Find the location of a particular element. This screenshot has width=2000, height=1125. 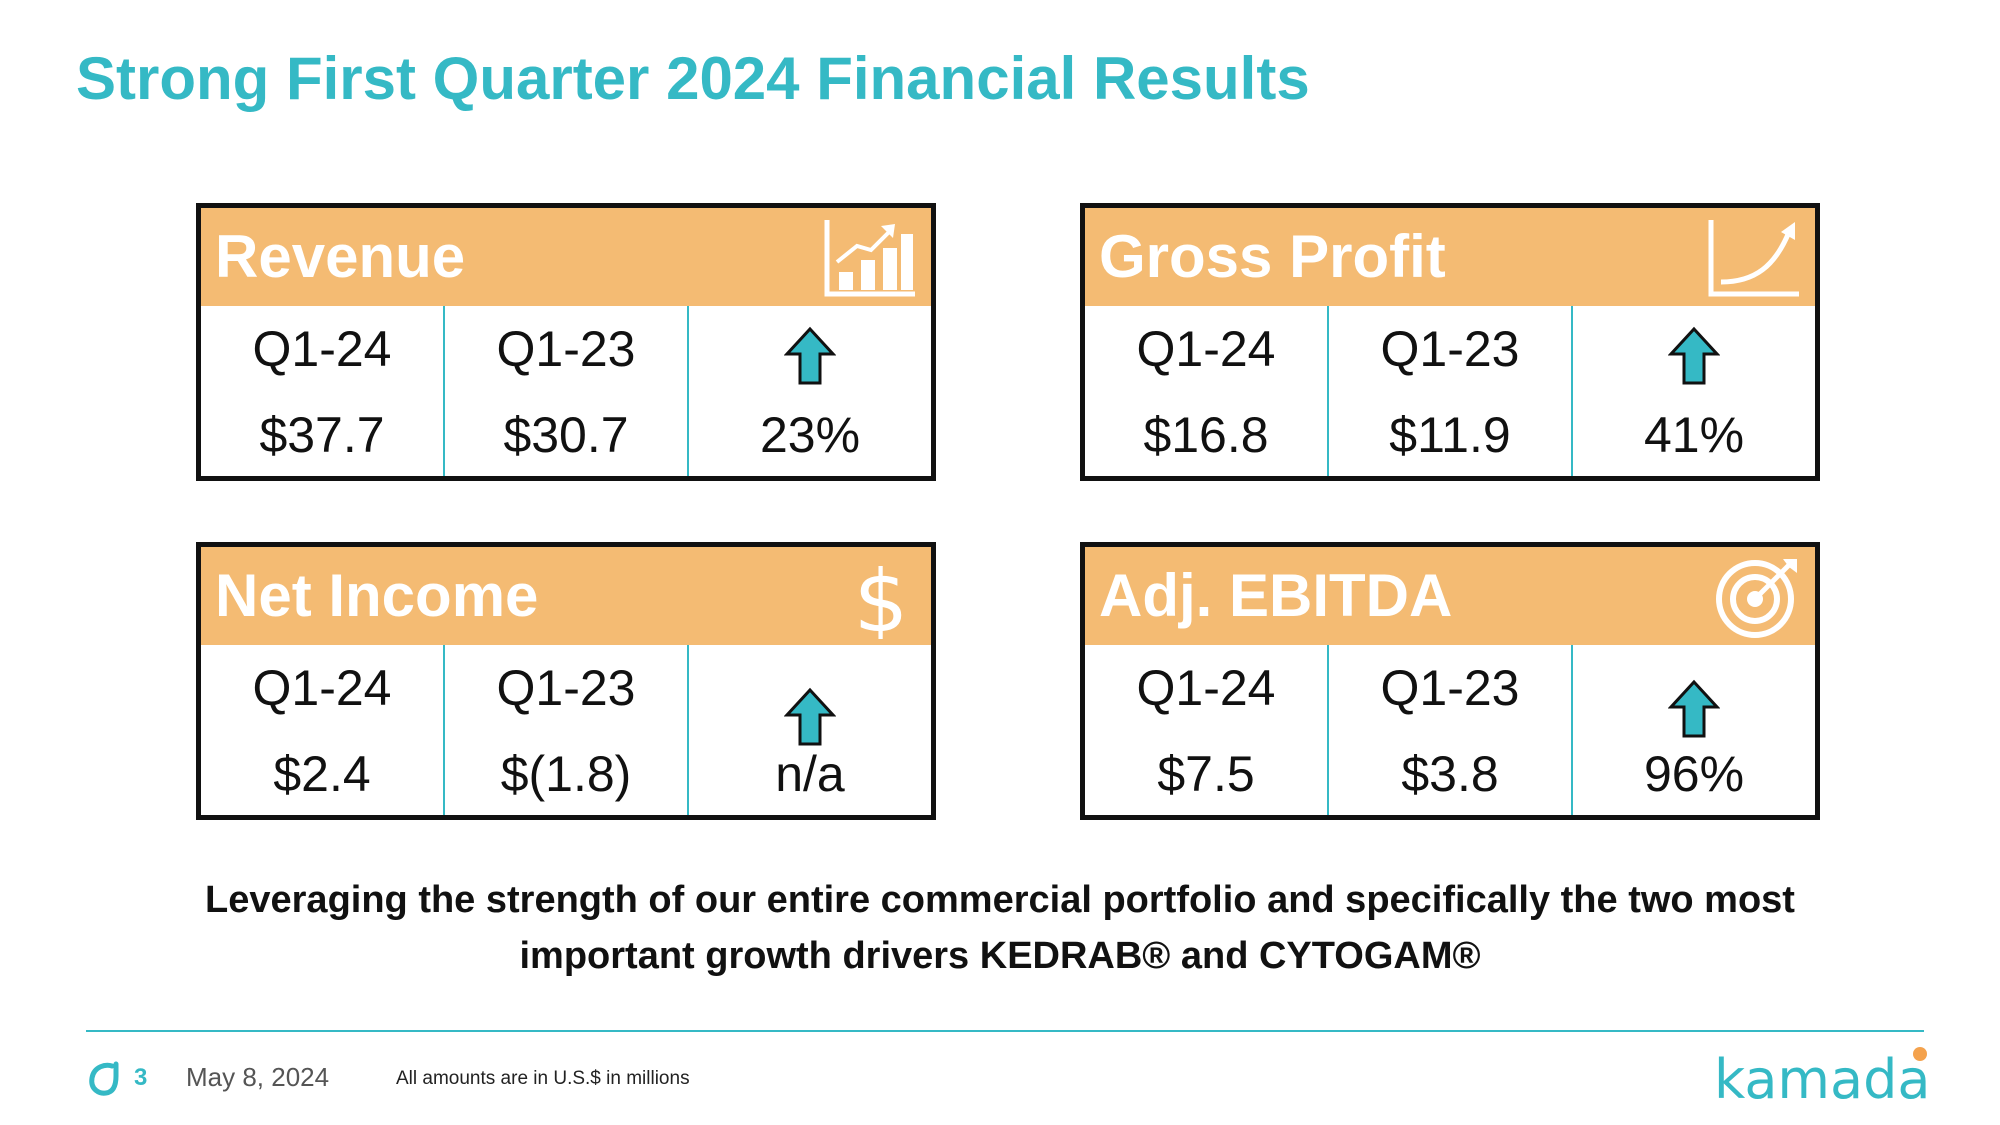

period-value: $3.8 is located at coordinates (1450, 774).